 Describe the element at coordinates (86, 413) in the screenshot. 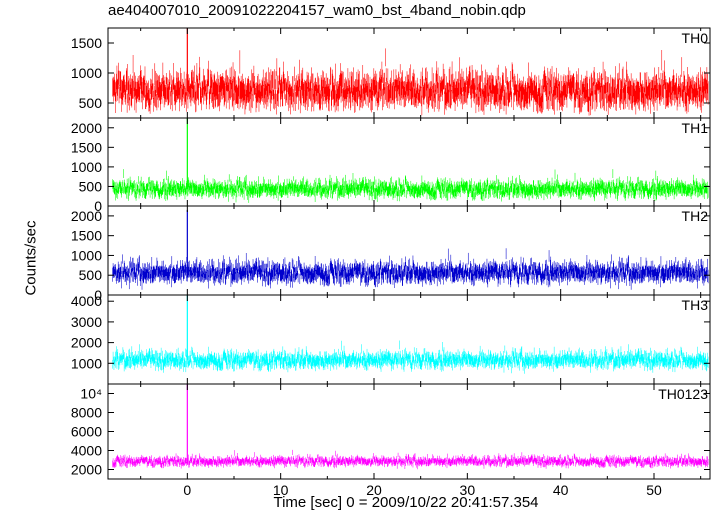

I see `y-tick-label-TH0123-3: 8000` at that location.